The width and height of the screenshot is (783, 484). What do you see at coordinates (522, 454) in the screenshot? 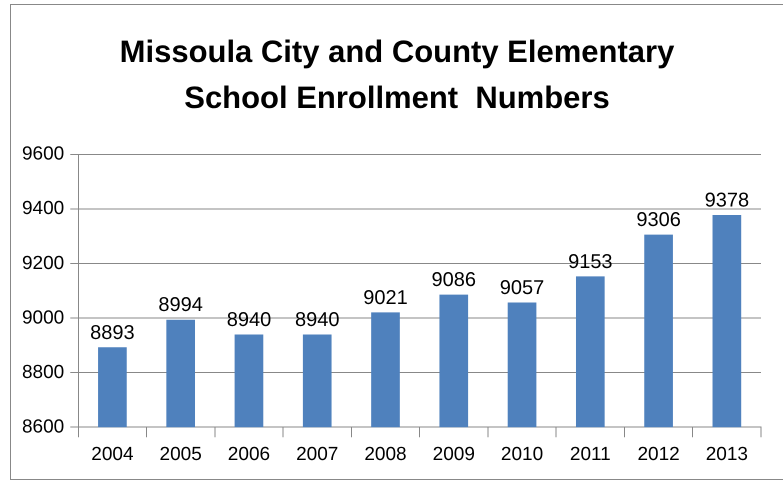
I see `x-tick-label: 2010` at bounding box center [522, 454].